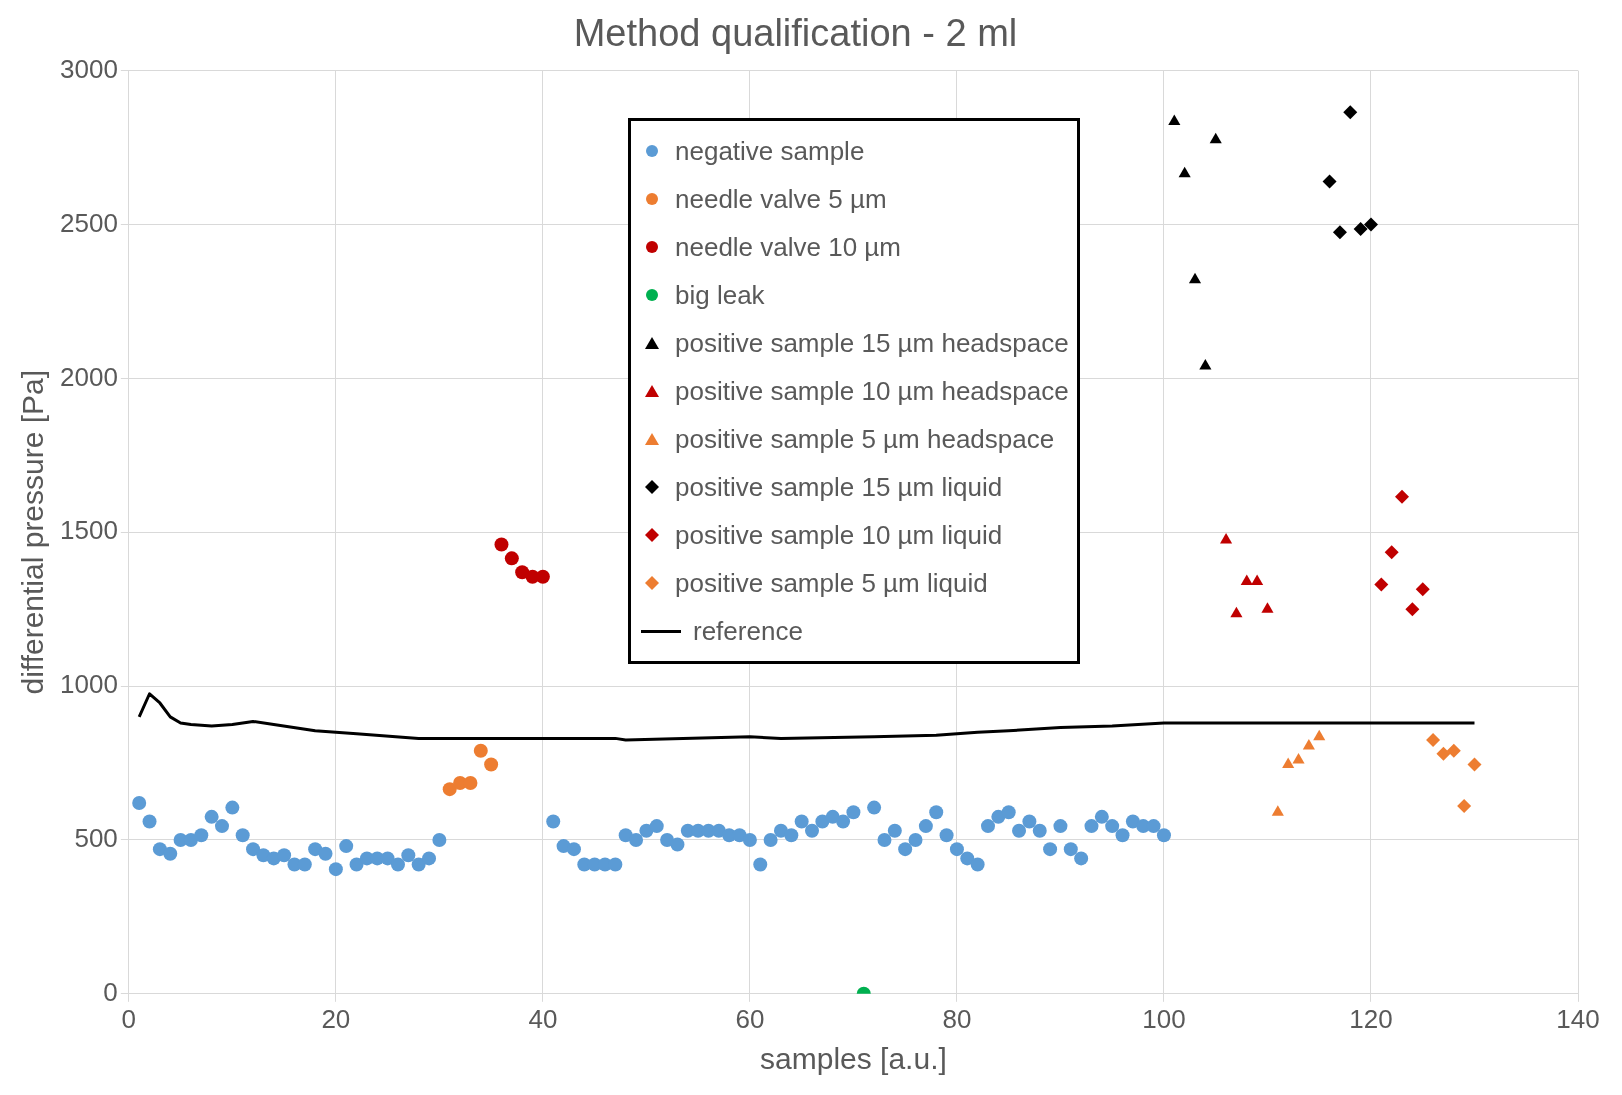  I want to click on legend-label: positive sample 5 µm liquid, so click(831, 583).